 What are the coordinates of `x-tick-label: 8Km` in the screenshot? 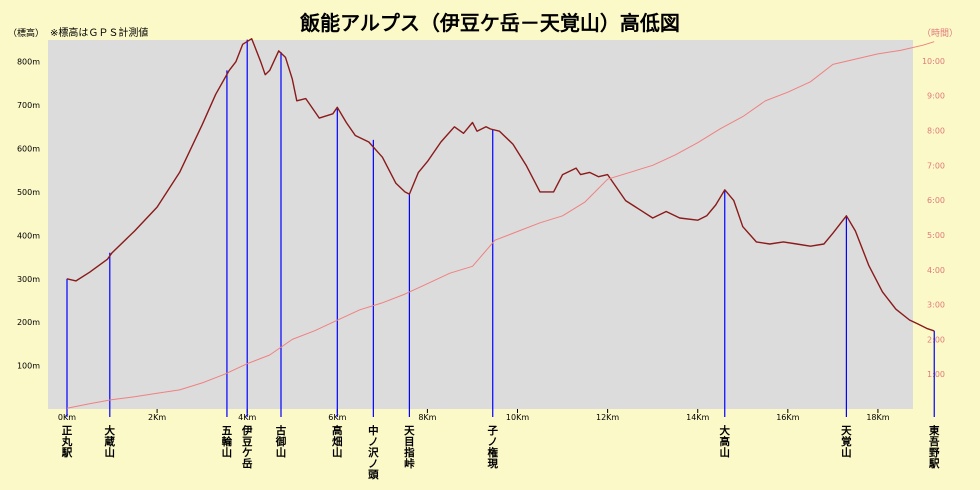 It's located at (427, 417).